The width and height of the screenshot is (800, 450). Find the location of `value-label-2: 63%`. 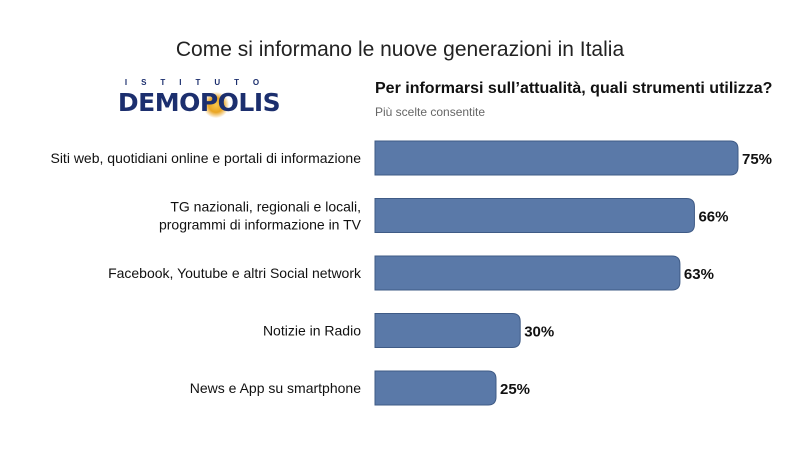

value-label-2: 63% is located at coordinates (699, 274).